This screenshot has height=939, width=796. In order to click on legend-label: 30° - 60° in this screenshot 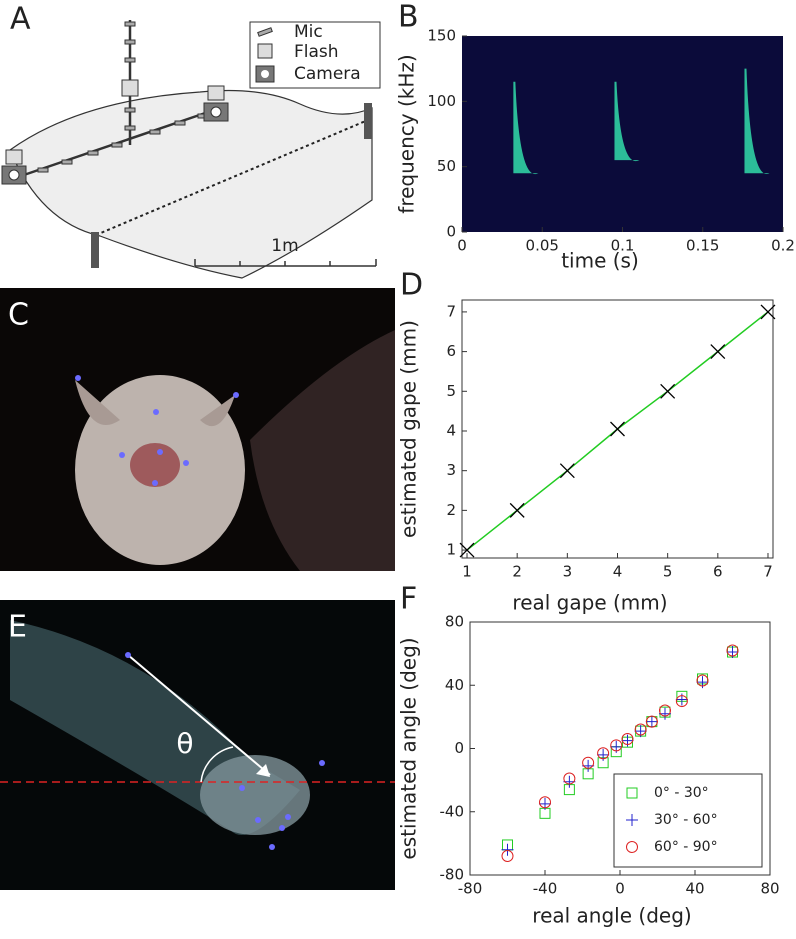, I will do `click(686, 820)`.